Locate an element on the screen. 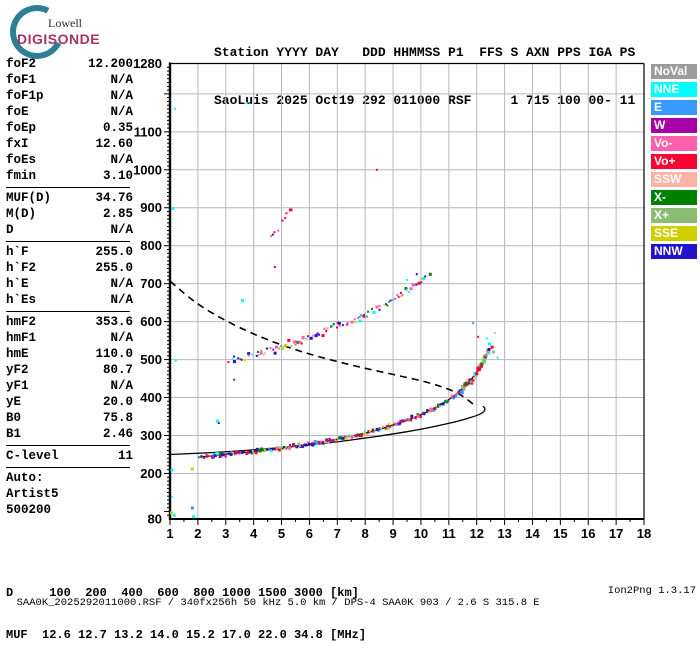 This screenshot has width=700, height=656. svg-text: 2 is located at coordinates (197, 533).